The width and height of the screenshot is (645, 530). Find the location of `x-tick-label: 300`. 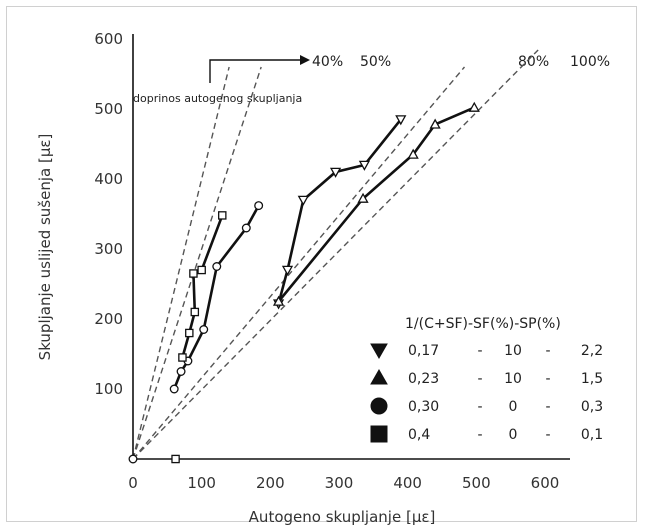

x-tick-label: 300 is located at coordinates (339, 483).